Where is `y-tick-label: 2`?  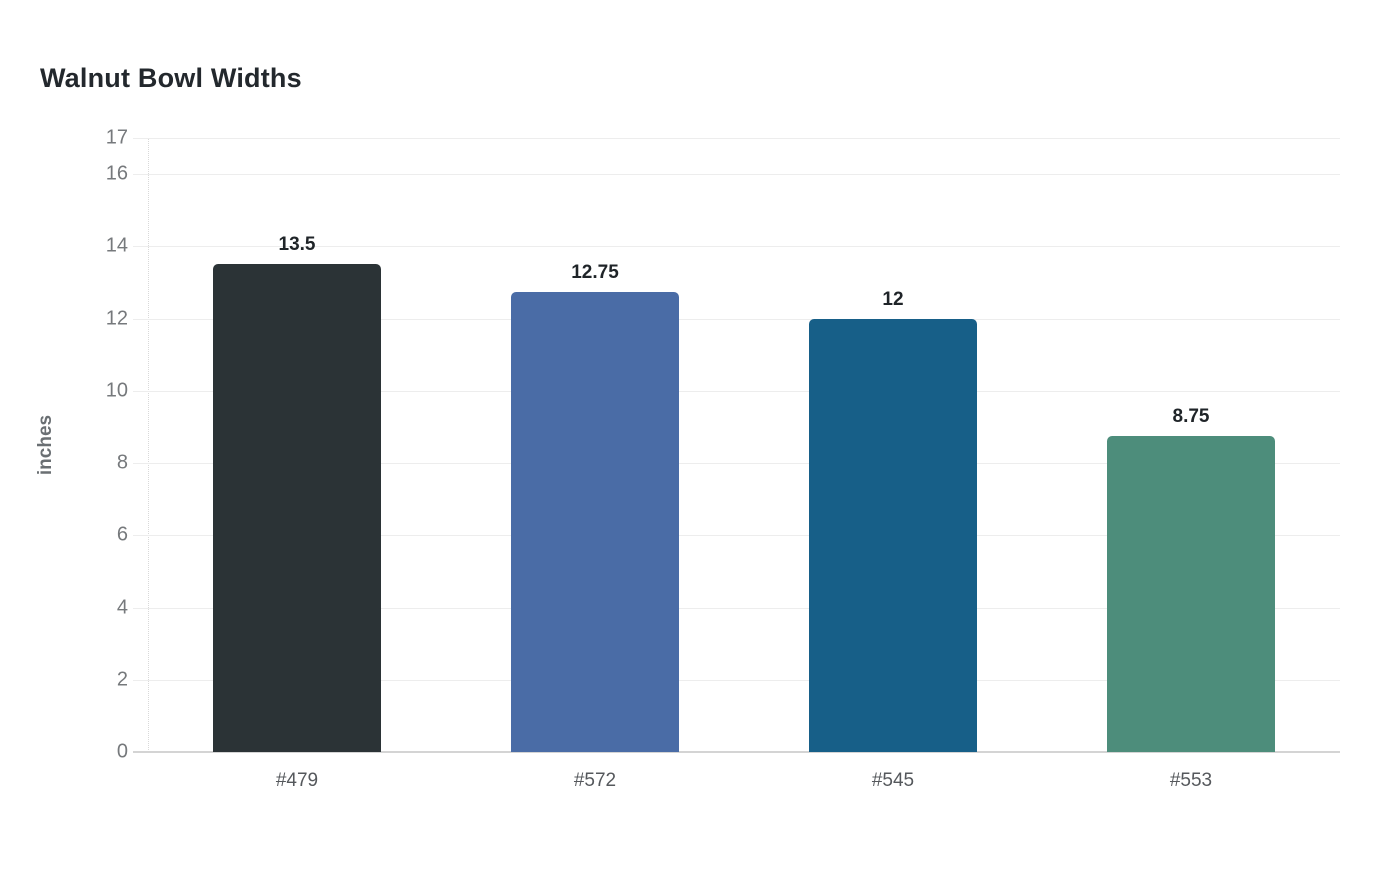
y-tick-label: 2 is located at coordinates (122, 679).